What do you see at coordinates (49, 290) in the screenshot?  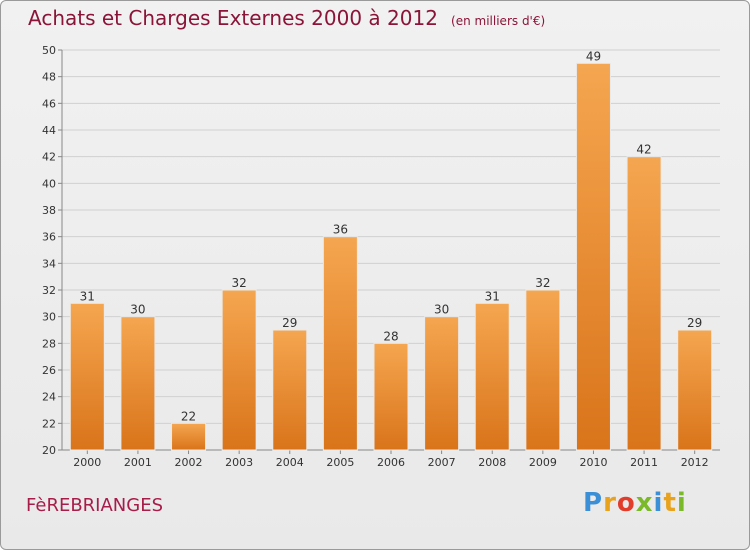 I see `y-tick-label: 32` at bounding box center [49, 290].